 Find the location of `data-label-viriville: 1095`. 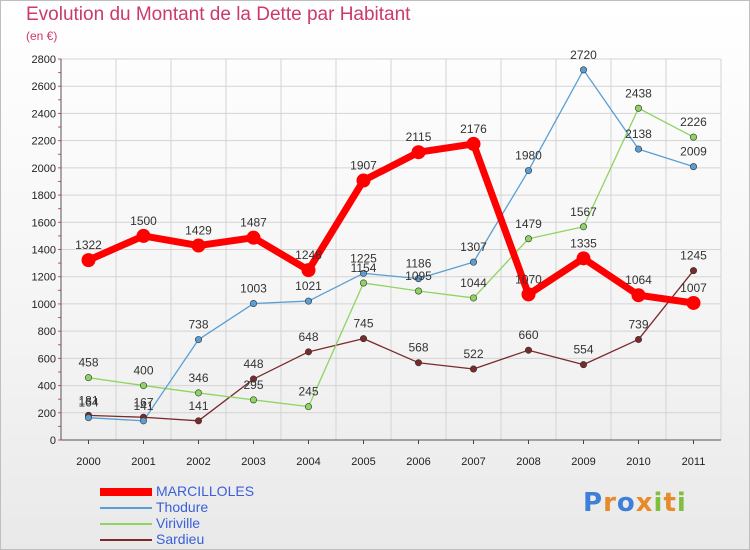

data-label-viriville: 1095 is located at coordinates (418, 276).